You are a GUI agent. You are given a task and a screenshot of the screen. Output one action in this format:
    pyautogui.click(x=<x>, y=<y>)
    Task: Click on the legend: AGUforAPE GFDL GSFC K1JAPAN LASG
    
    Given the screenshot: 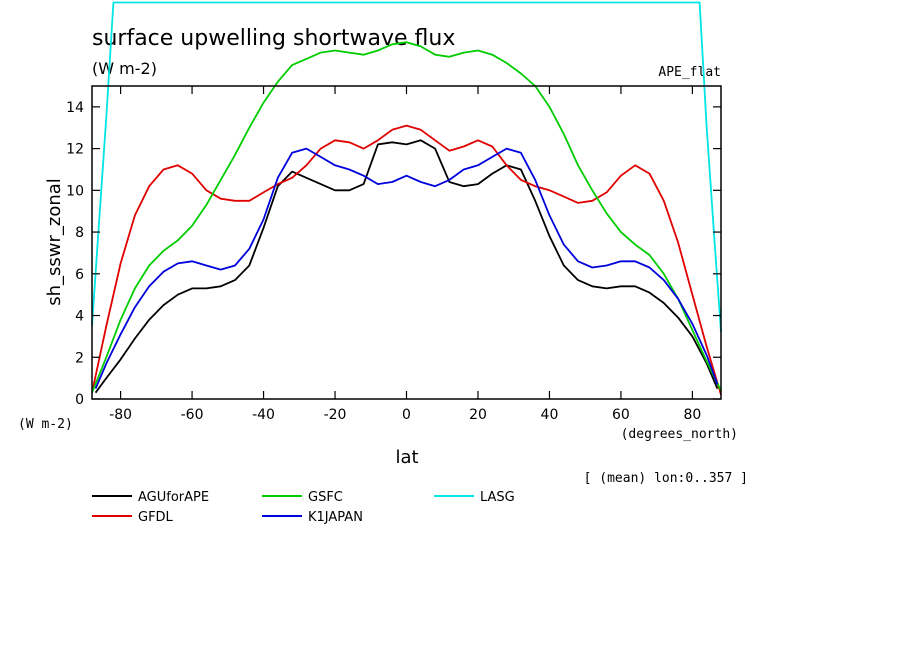 What is the action you would take?
    pyautogui.click(x=303, y=507)
    